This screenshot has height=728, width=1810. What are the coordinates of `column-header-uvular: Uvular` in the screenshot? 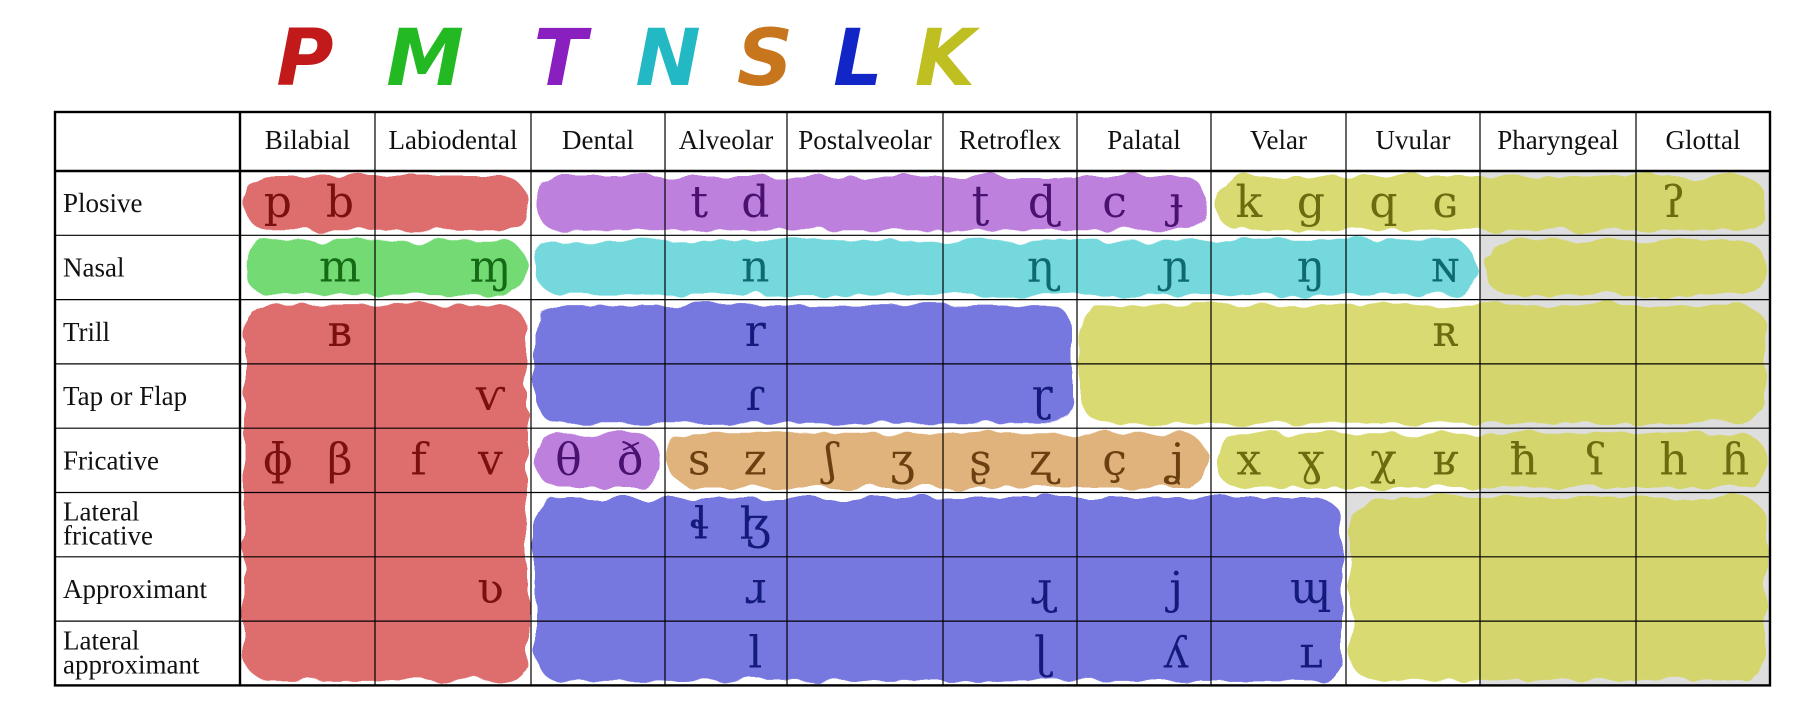 It's located at (1413, 140).